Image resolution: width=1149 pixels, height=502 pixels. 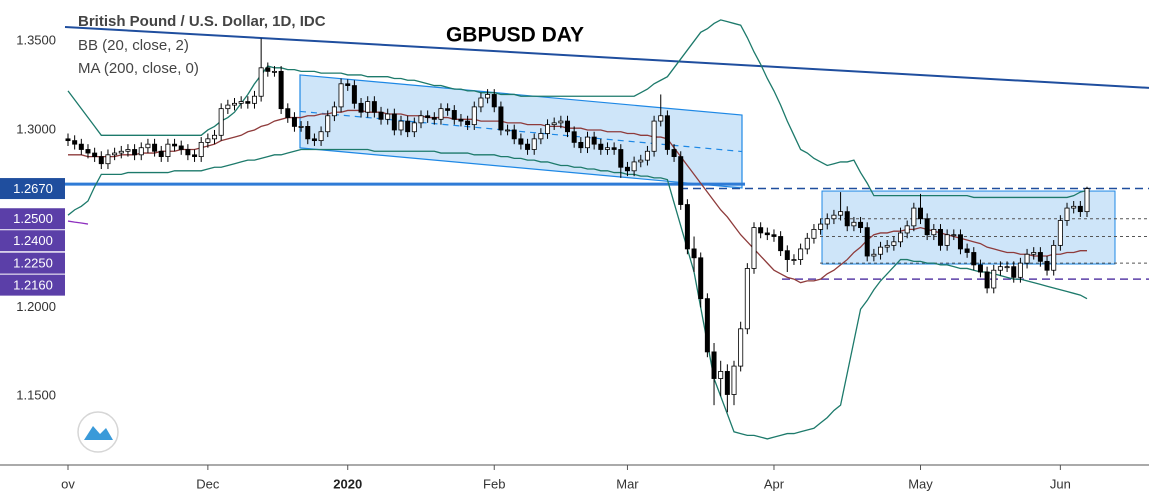 I want to click on level-label: 1.2250, so click(x=33, y=263).